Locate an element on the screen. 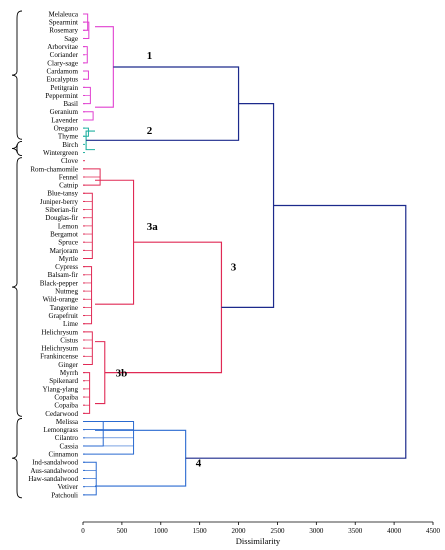 Image resolution: width=445 pixels, height=550 pixels. leaf-label: Catnip is located at coordinates (68, 186).